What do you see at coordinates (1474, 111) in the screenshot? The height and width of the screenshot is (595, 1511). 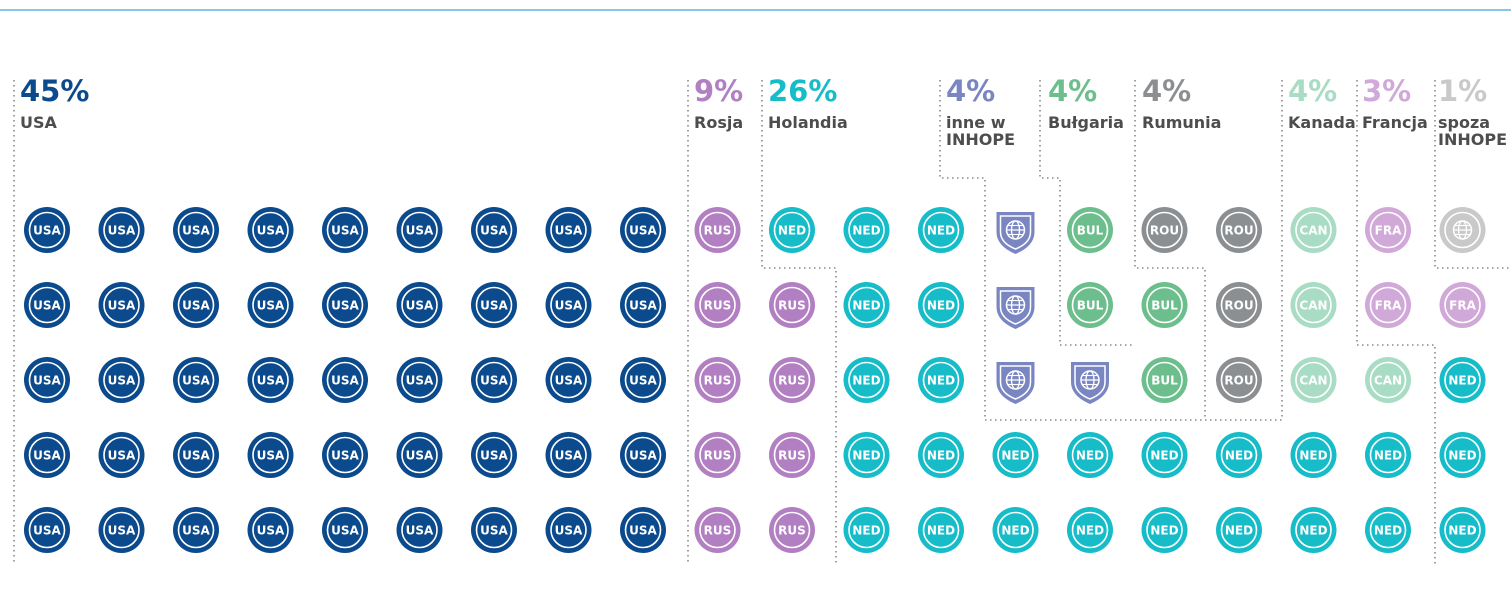 I see `series-header: 1% spoza INHOPE` at bounding box center [1474, 111].